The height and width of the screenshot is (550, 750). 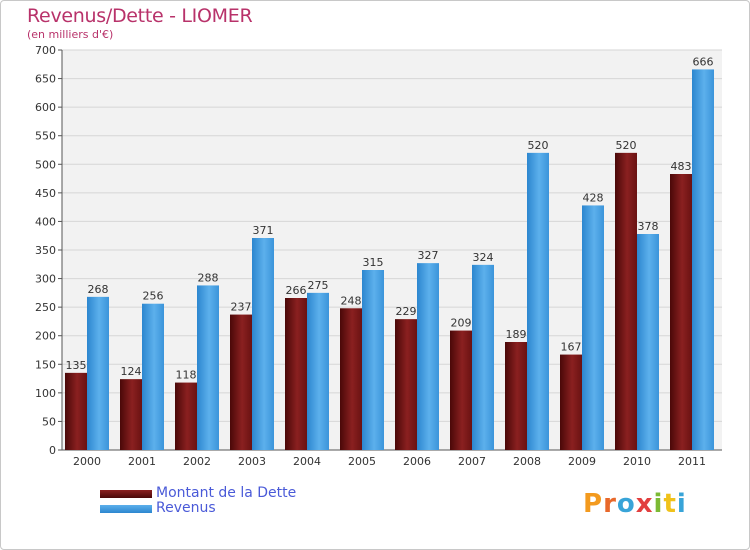 I want to click on value-label-revenus: 327, so click(x=428, y=255).